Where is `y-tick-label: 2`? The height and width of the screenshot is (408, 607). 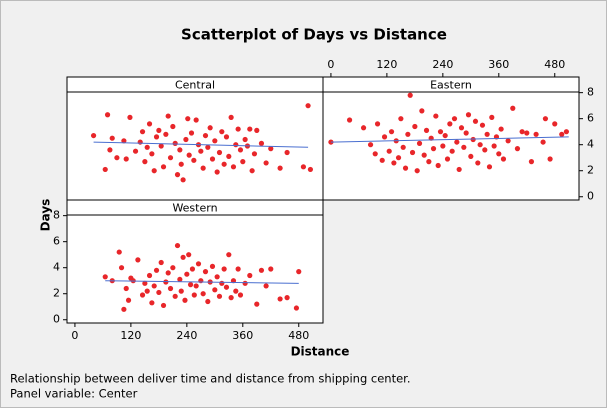 y-tick-label: 2 is located at coordinates (590, 170).